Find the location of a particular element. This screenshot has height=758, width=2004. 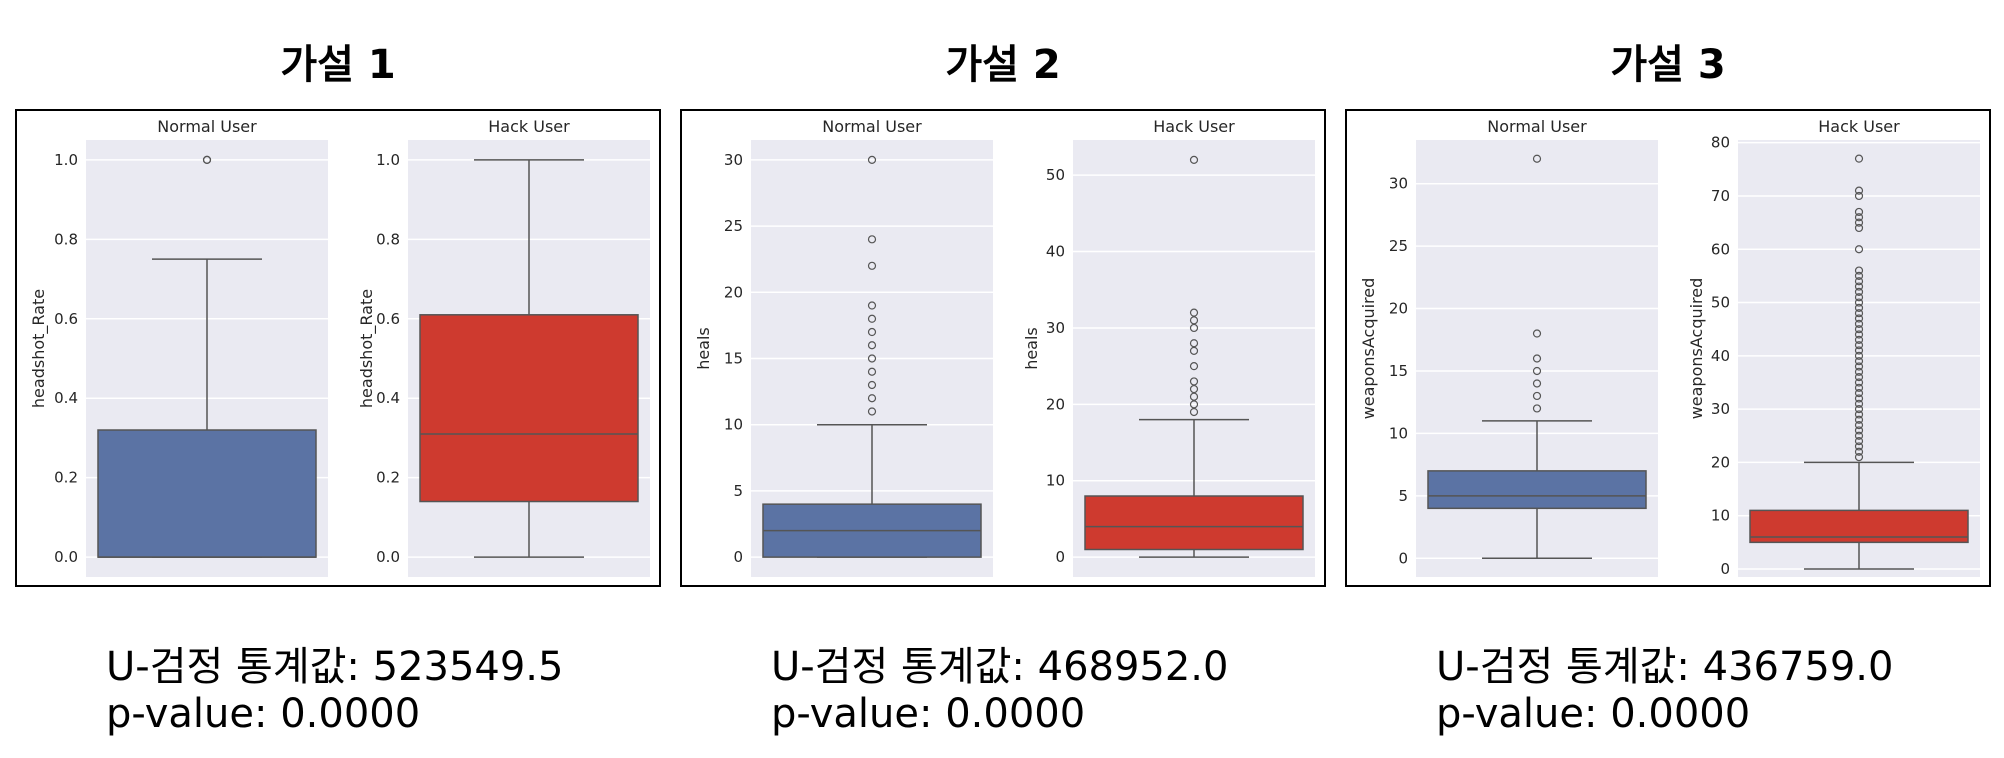

panel-title: 가설 2 is located at coordinates (1002, 65).